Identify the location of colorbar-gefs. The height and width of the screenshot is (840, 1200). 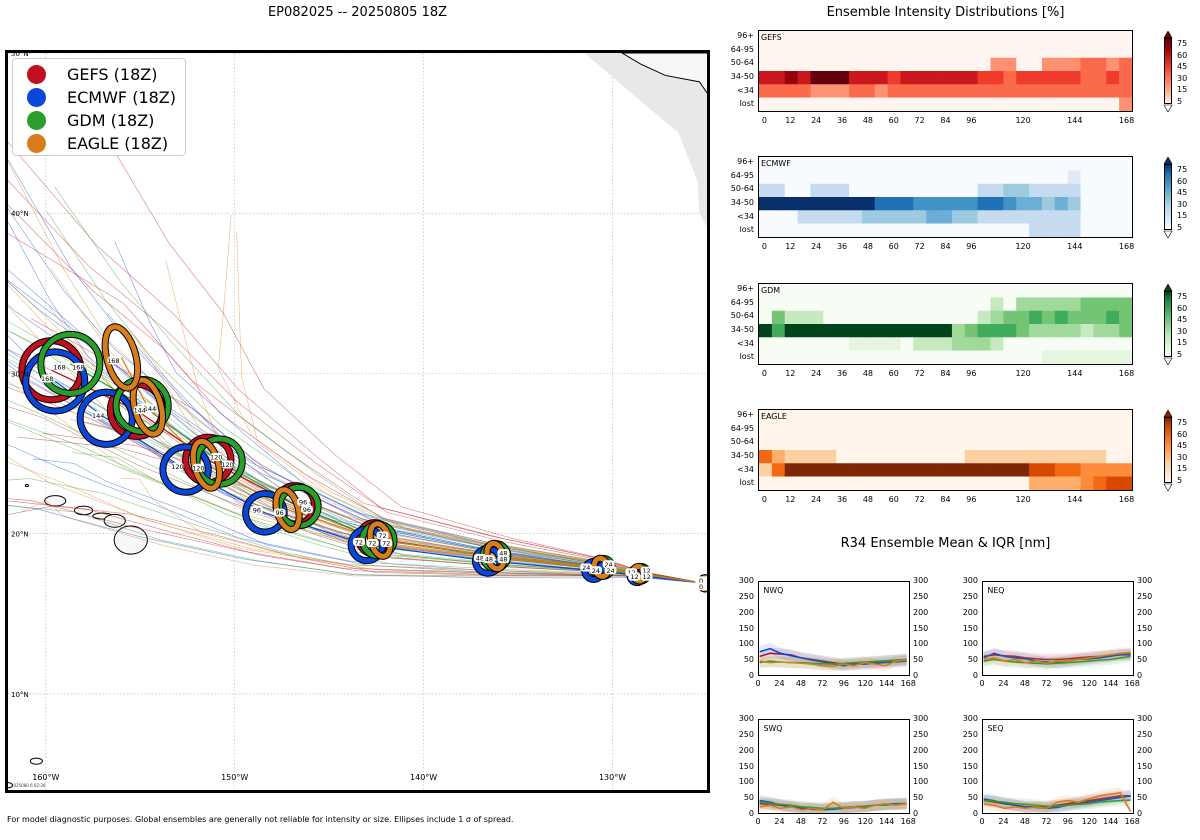
(1168, 71).